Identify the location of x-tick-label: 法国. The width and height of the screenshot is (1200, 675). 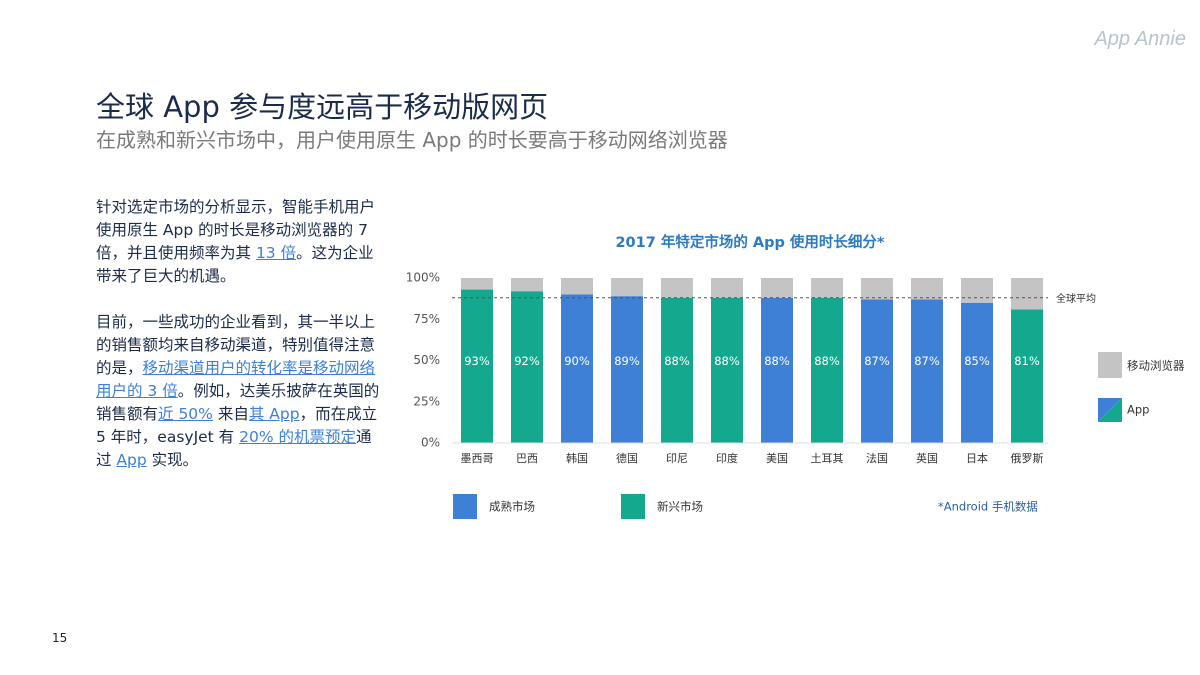
(877, 458).